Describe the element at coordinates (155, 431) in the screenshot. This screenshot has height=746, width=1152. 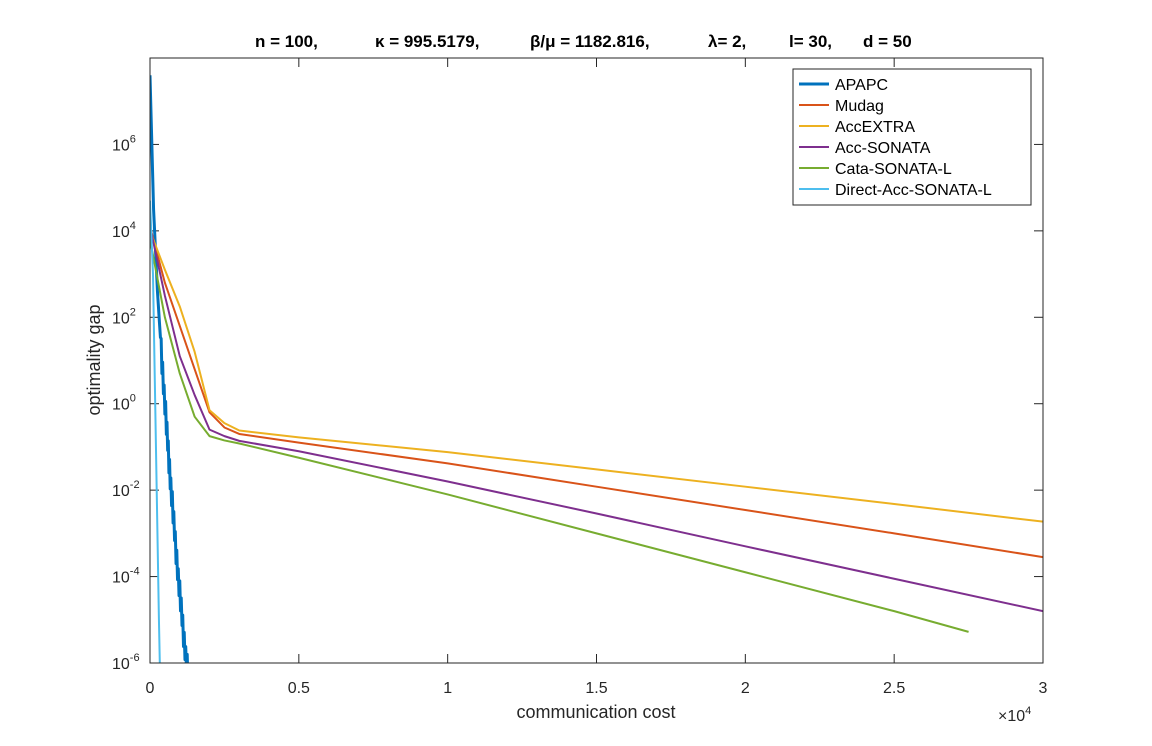
I see `series-line-direct-acc-sonata-l` at that location.